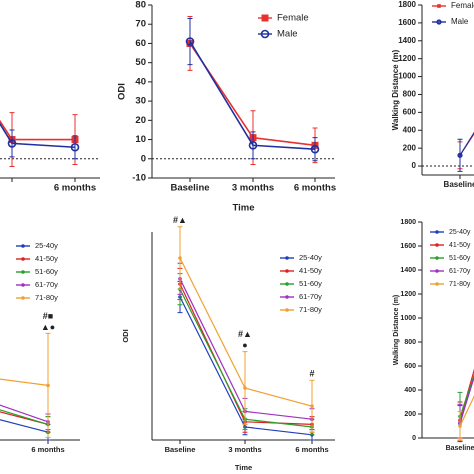 This screenshot has width=474, height=474. Describe the element at coordinates (140, 5) in the screenshot. I see `y-tick-label: 80` at that location.